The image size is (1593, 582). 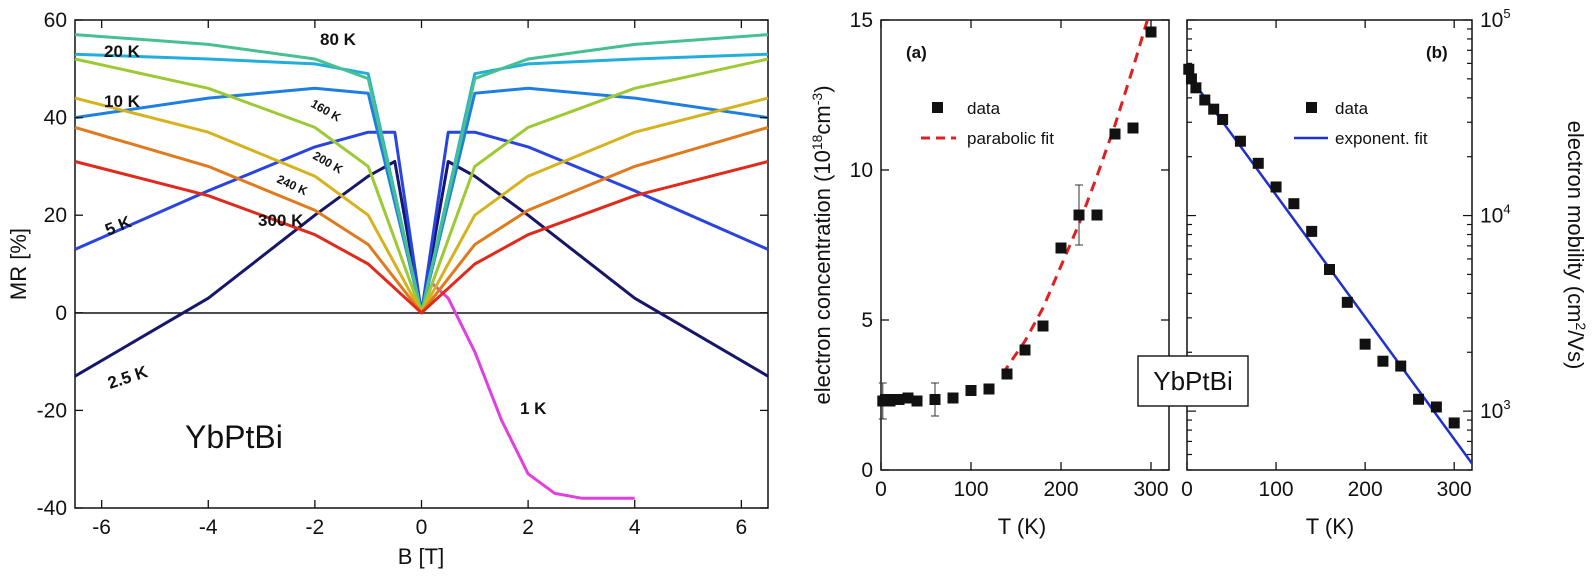 What do you see at coordinates (328, 162) in the screenshot?
I see `curve-label-200k: 200 K` at bounding box center [328, 162].